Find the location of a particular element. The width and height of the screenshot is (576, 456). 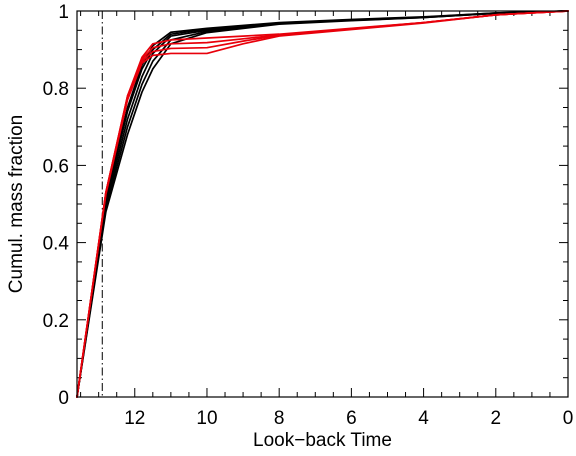

x-tick-label: 0 is located at coordinates (568, 418).